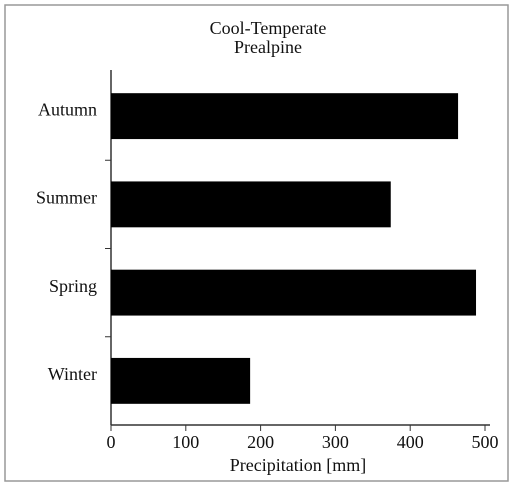 The image size is (514, 486). Describe the element at coordinates (185, 442) in the screenshot. I see `x-tick-label: 100` at that location.